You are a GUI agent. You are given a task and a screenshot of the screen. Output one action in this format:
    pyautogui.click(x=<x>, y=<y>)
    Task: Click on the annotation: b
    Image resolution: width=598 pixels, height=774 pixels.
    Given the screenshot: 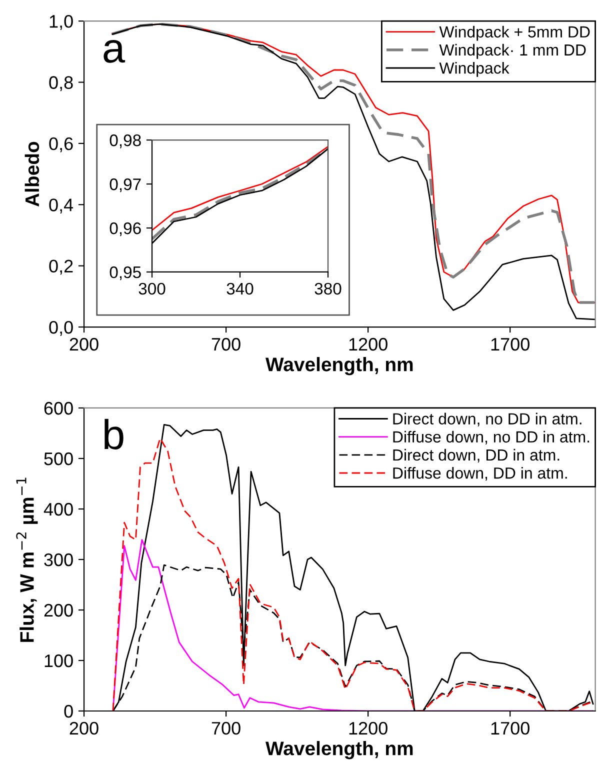 What is the action you would take?
    pyautogui.click(x=114, y=434)
    